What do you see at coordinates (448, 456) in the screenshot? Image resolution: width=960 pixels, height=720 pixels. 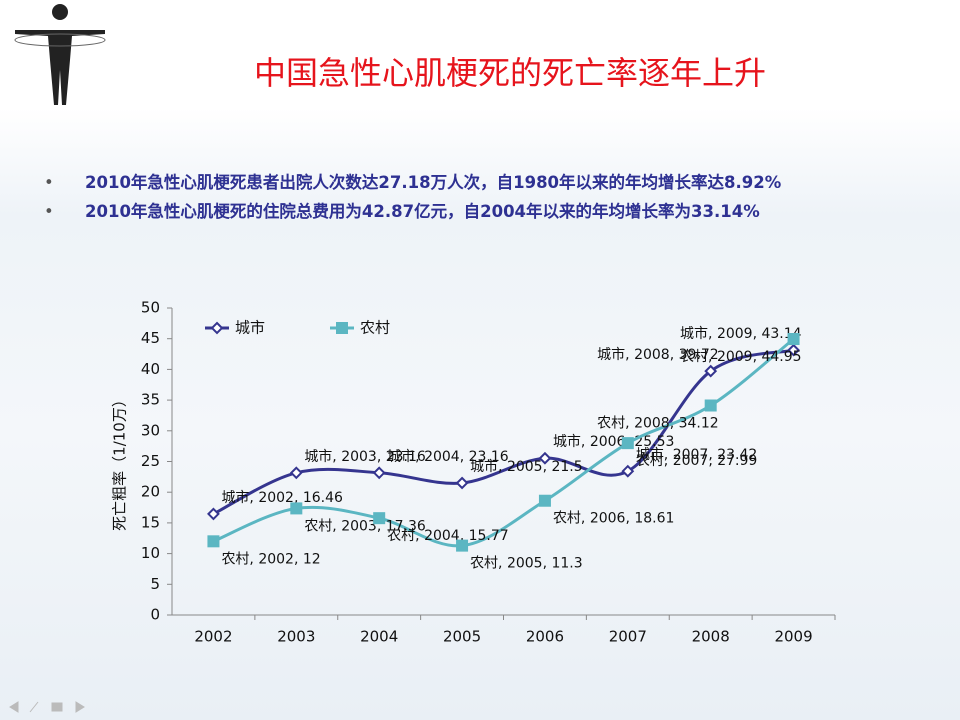 I see `data-label: 城市, 2004, 23.16` at bounding box center [448, 456].